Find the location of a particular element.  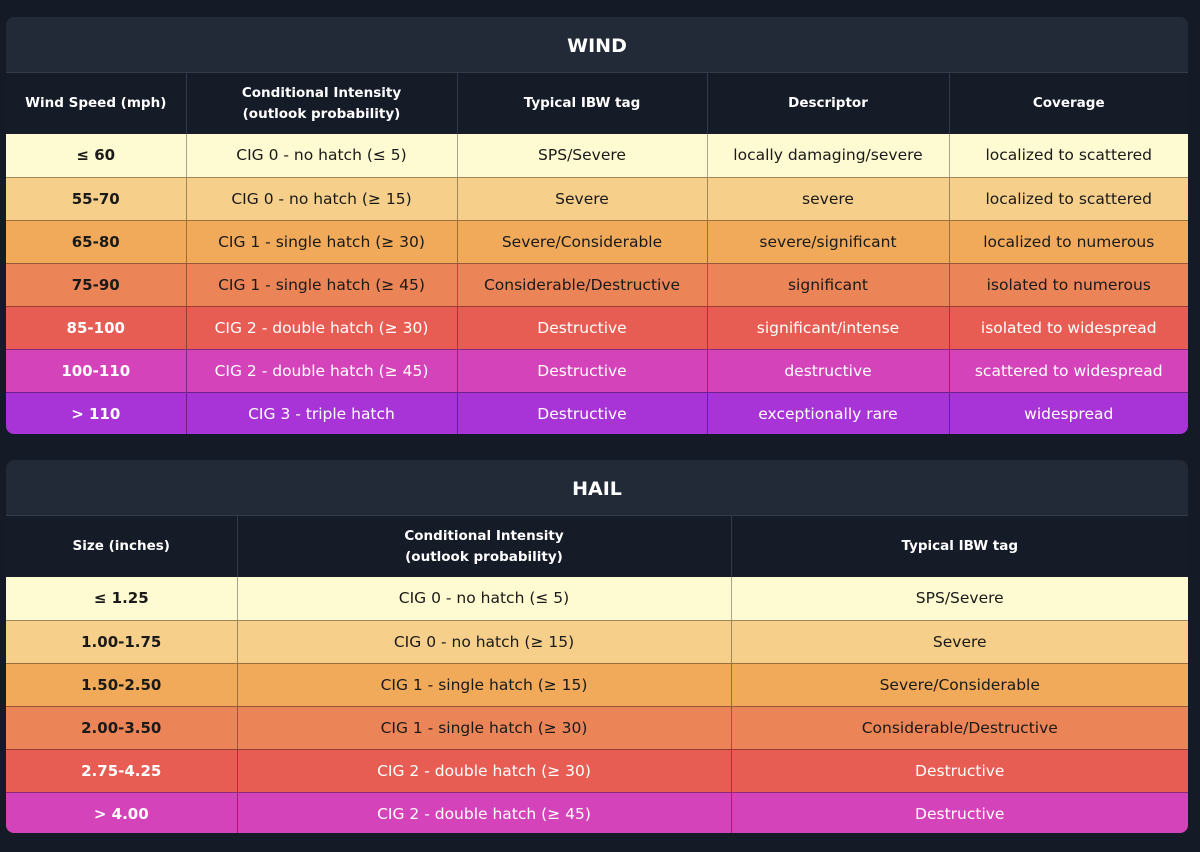

wind-speed-cell: ≤ 60 is located at coordinates (96, 155).